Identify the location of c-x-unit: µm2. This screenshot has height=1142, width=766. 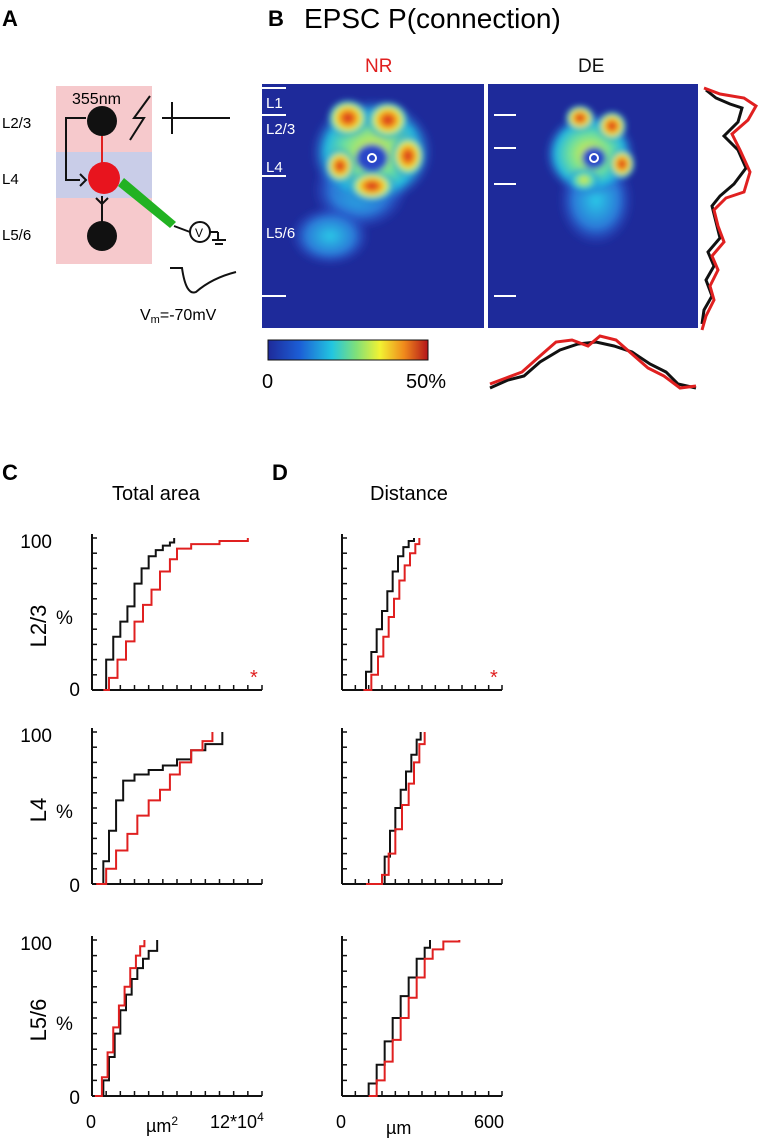
(162, 1125).